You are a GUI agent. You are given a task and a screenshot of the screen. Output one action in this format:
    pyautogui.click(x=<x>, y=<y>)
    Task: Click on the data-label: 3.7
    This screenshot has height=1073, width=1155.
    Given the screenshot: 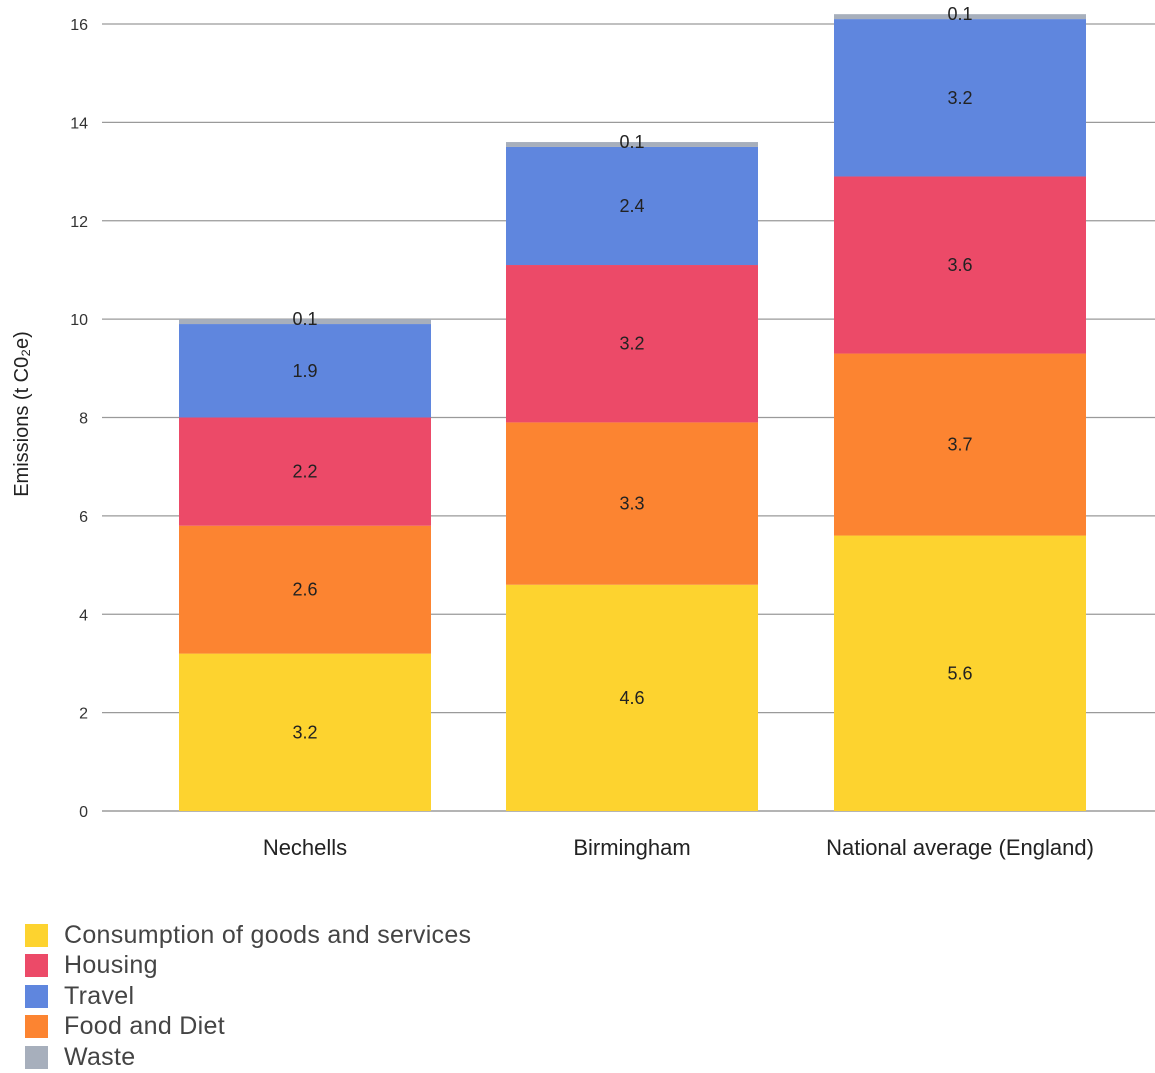 What is the action you would take?
    pyautogui.click(x=959, y=445)
    